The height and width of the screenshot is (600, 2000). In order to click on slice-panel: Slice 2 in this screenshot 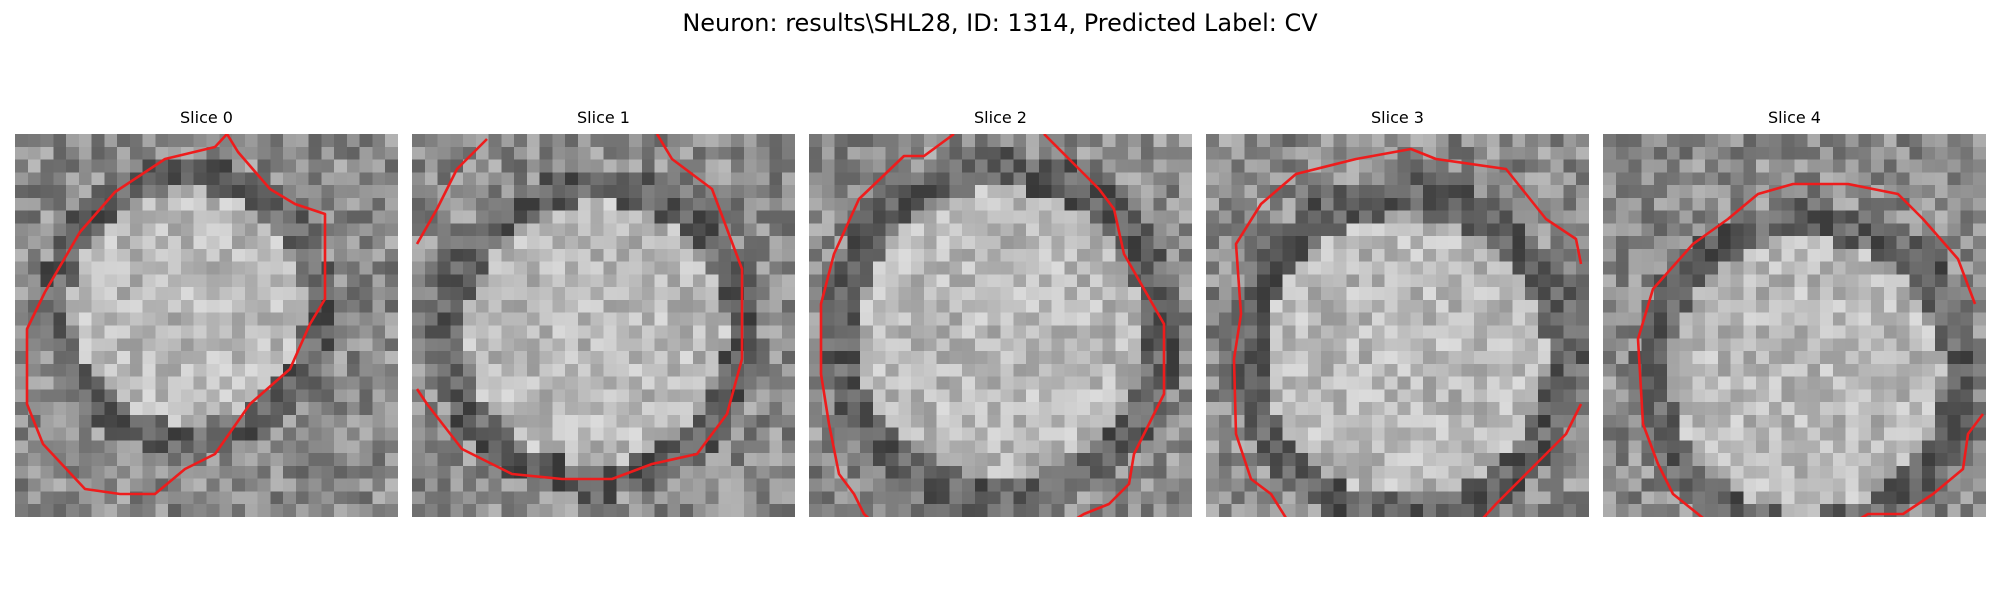, I will do `click(1000, 313)`.